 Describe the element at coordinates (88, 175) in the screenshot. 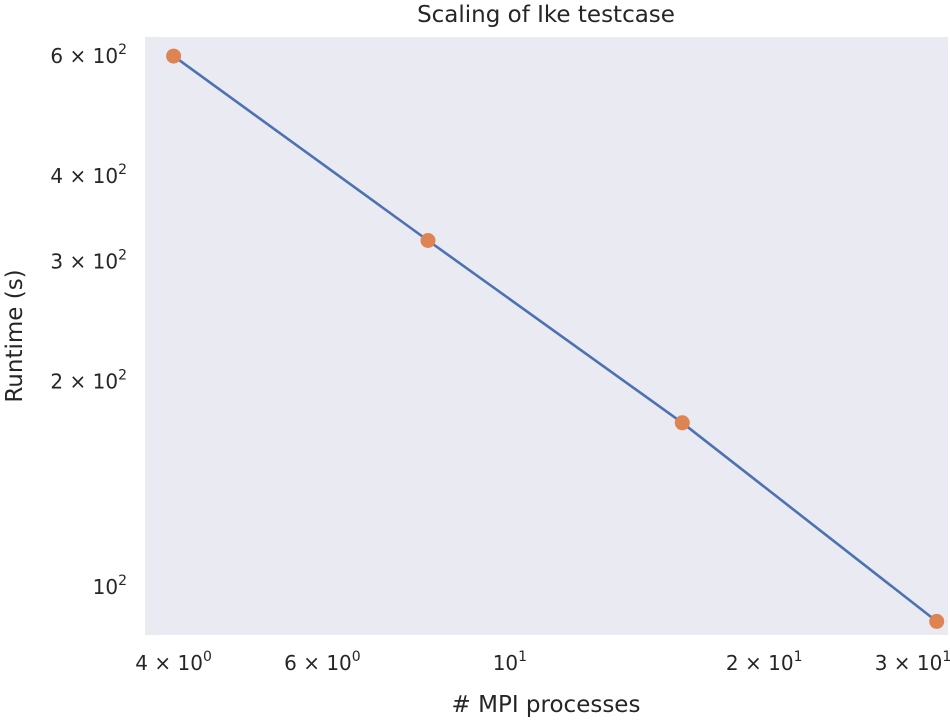

I see `y-tick-label-1: 4 × 102` at that location.